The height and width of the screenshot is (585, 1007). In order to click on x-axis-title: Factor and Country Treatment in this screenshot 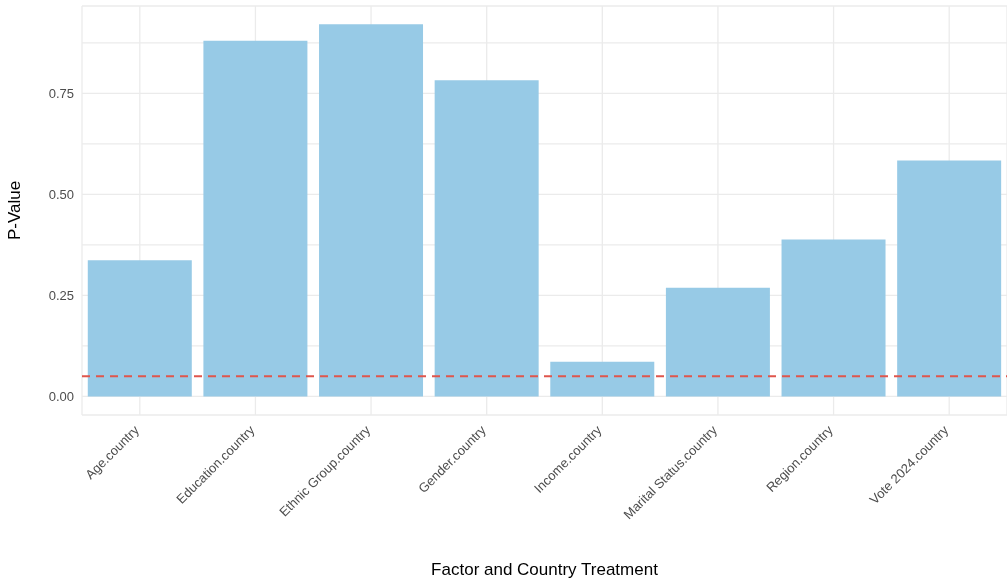, I will do `click(545, 569)`.